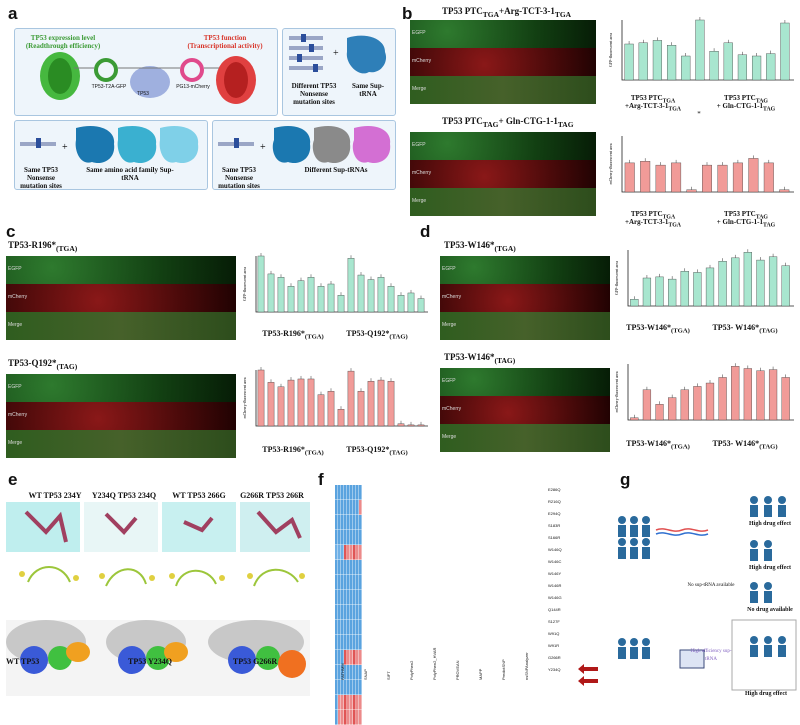 The height and width of the screenshot is (725, 800). I want to click on same-sites-label-2: Same TP53 Nonsense mutation sites, so click(239, 178).